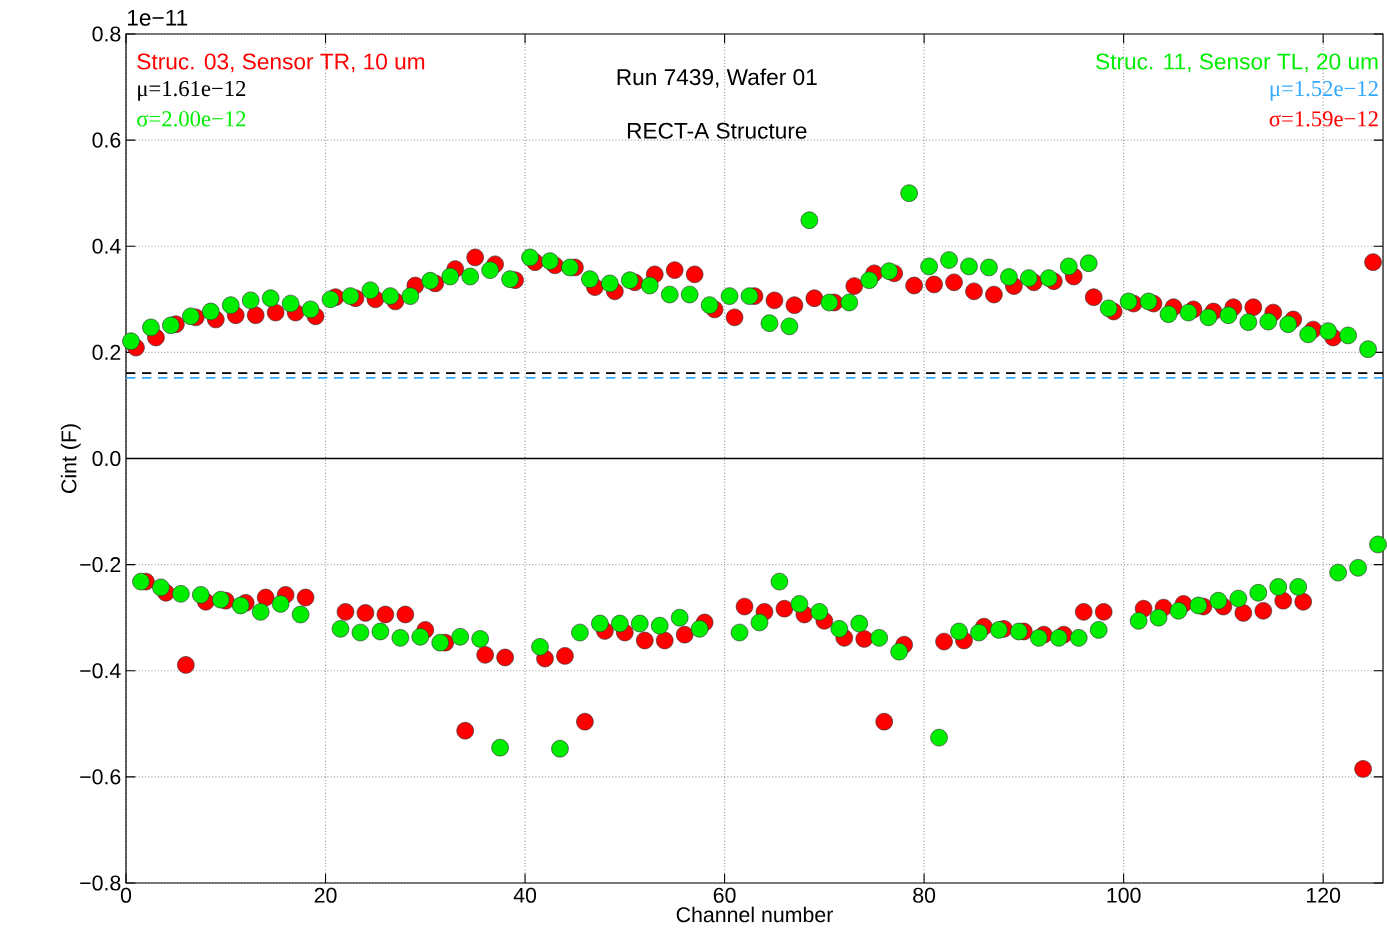 This screenshot has width=1387, height=952. Describe the element at coordinates (100, 671) in the screenshot. I see `y-tick-label: −0.4` at that location.